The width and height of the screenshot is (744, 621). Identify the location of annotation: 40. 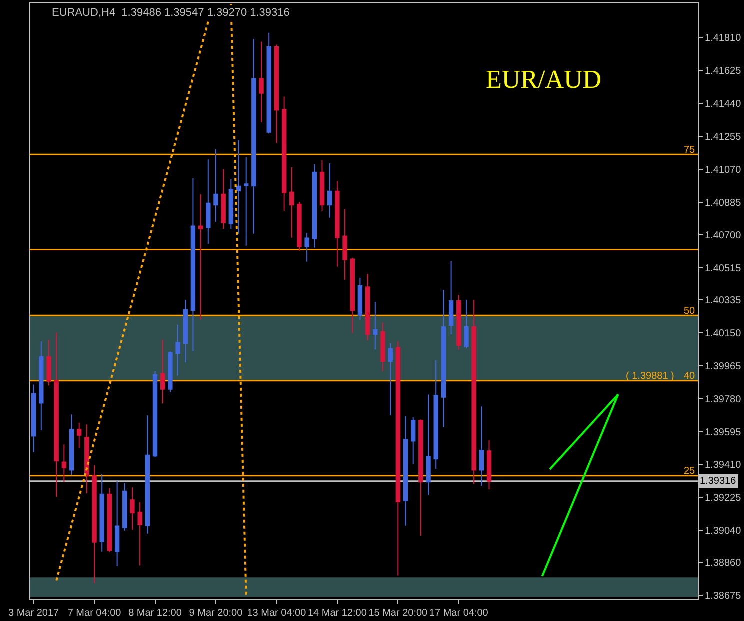
(690, 376).